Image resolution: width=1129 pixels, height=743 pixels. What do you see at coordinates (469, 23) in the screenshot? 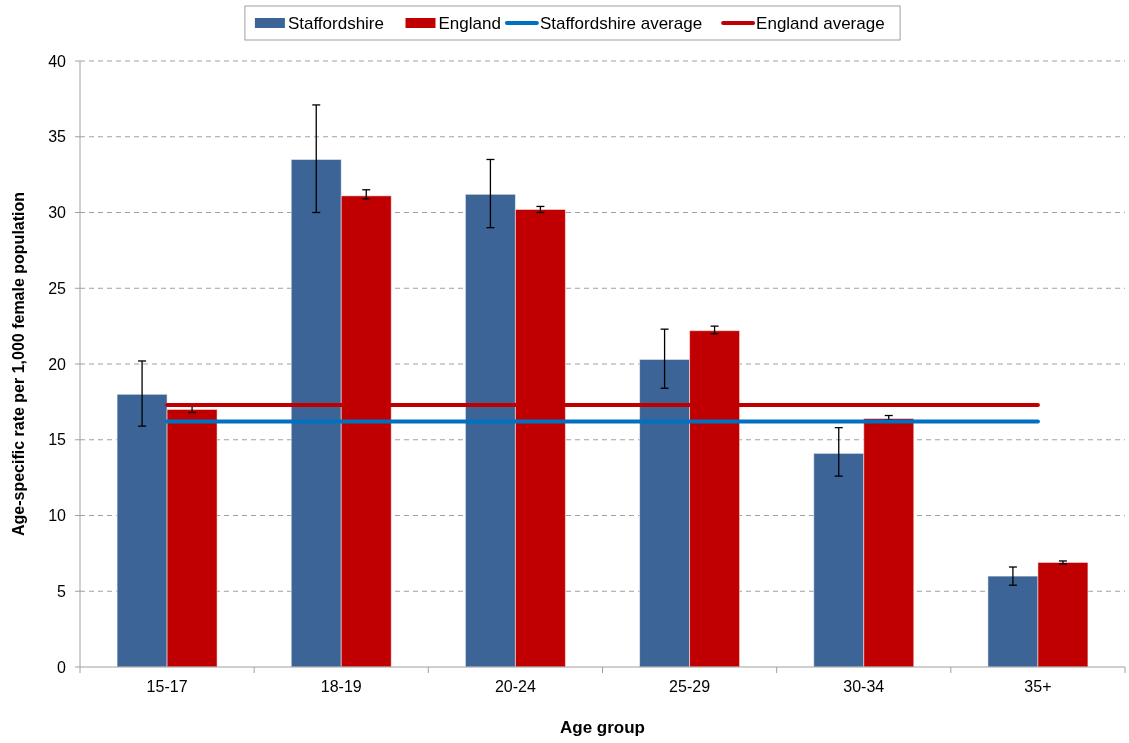
I see `legend-label: England` at bounding box center [469, 23].